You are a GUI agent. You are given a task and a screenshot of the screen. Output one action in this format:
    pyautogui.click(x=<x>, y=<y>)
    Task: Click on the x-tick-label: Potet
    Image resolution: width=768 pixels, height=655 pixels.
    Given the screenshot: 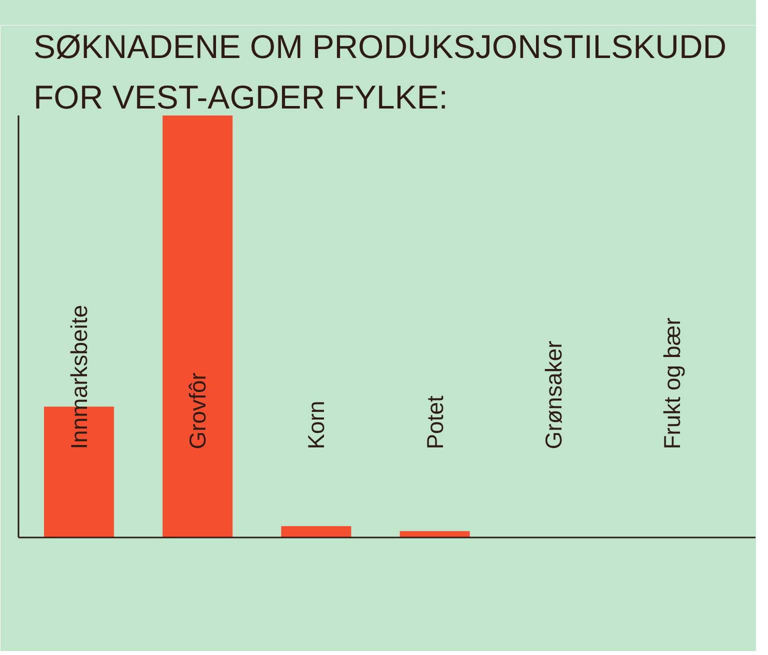 What is the action you would take?
    pyautogui.click(x=435, y=422)
    